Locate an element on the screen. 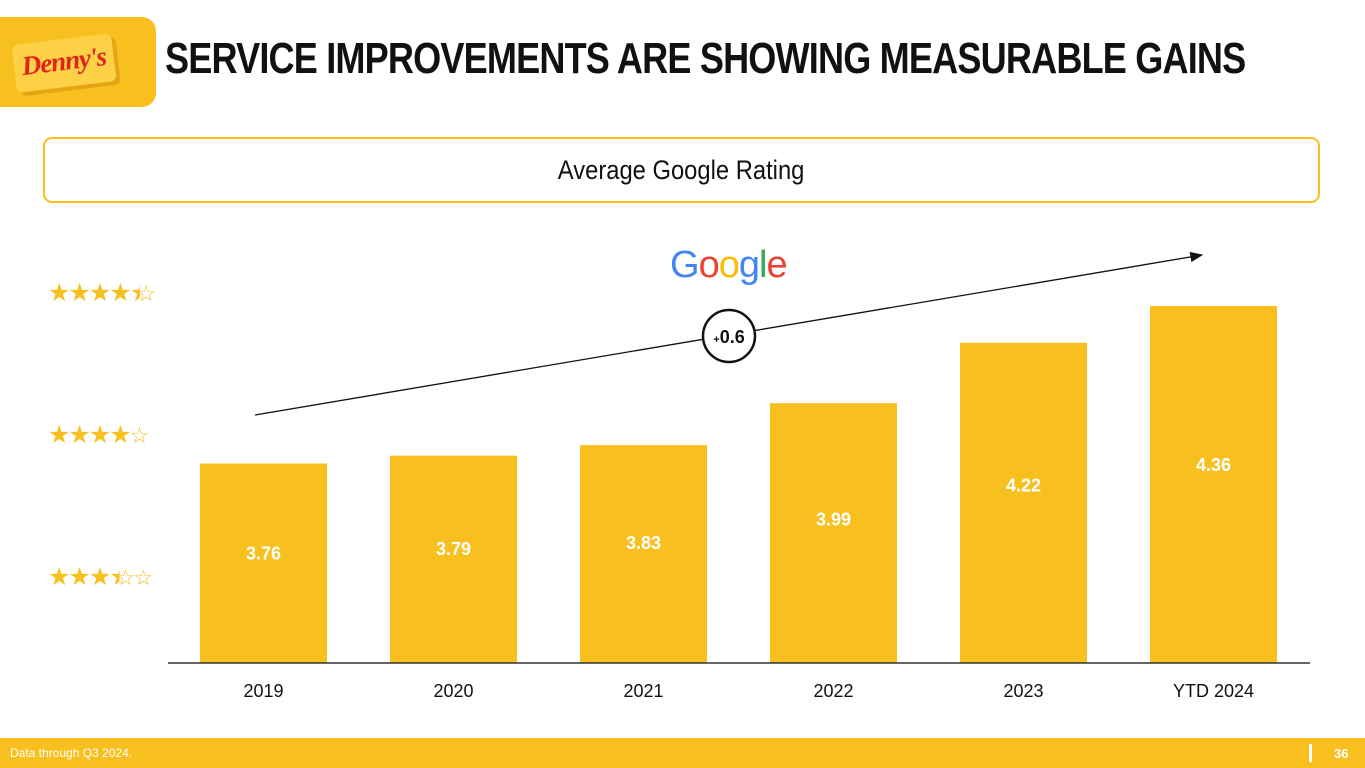 The height and width of the screenshot is (768, 1365). google-letter: l is located at coordinates (763, 265).